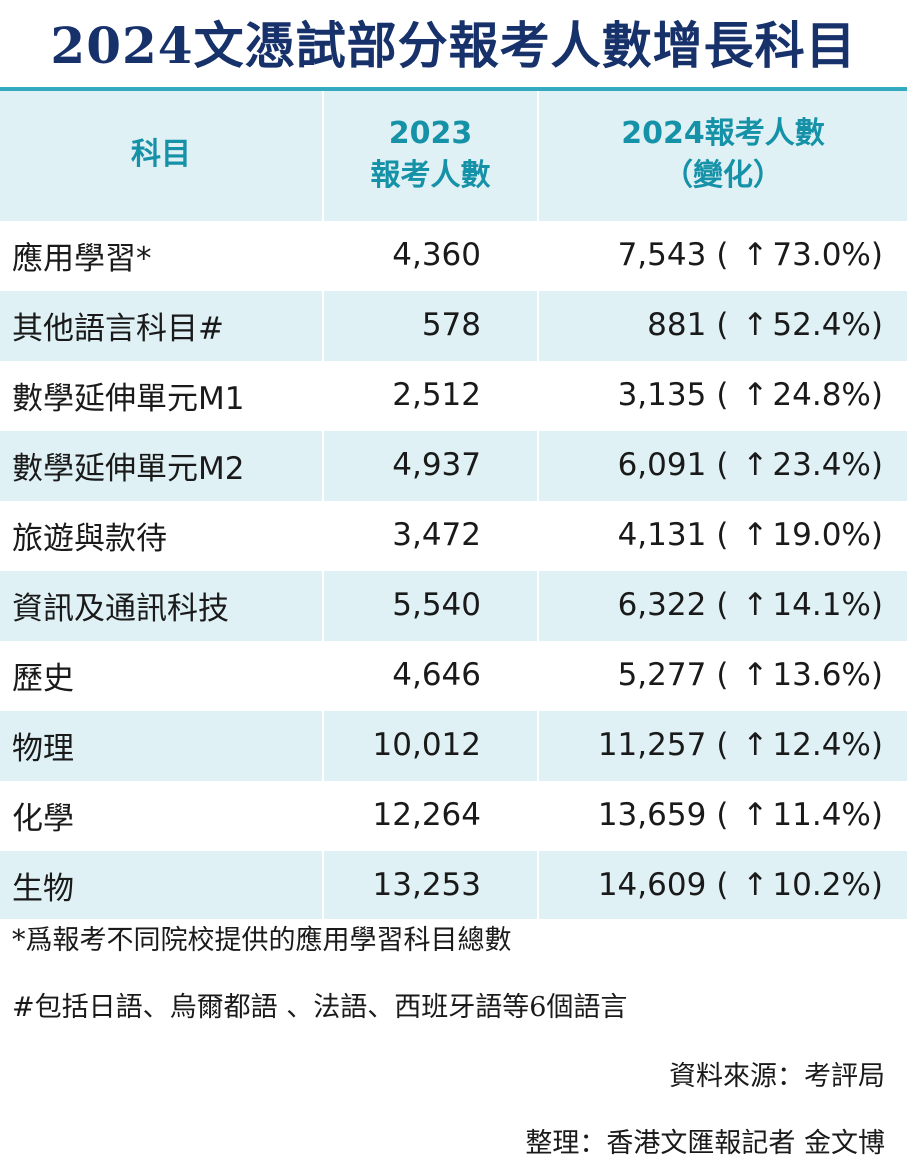 The height and width of the screenshot is (1162, 907). I want to click on header-subject-label: 科目, so click(161, 154).